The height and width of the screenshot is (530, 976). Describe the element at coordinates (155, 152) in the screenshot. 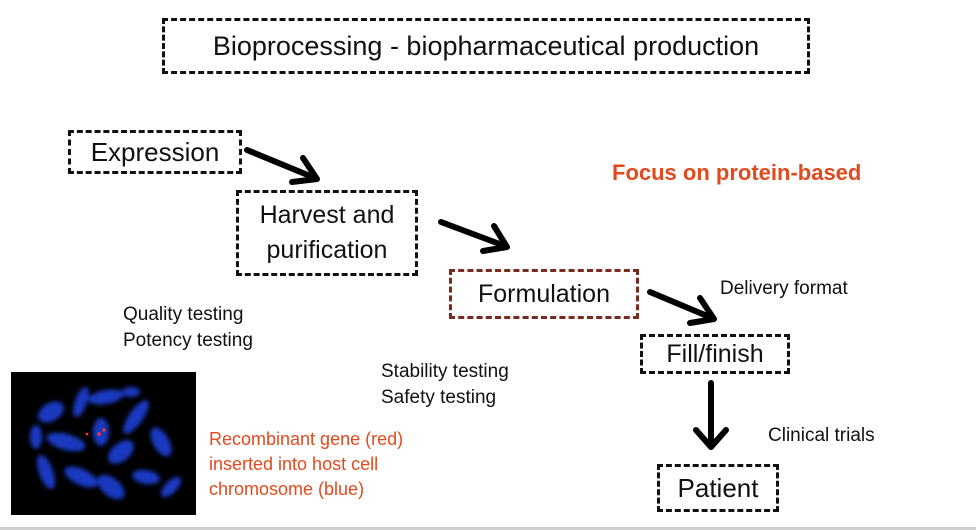

I see `step-expression: Expression` at that location.